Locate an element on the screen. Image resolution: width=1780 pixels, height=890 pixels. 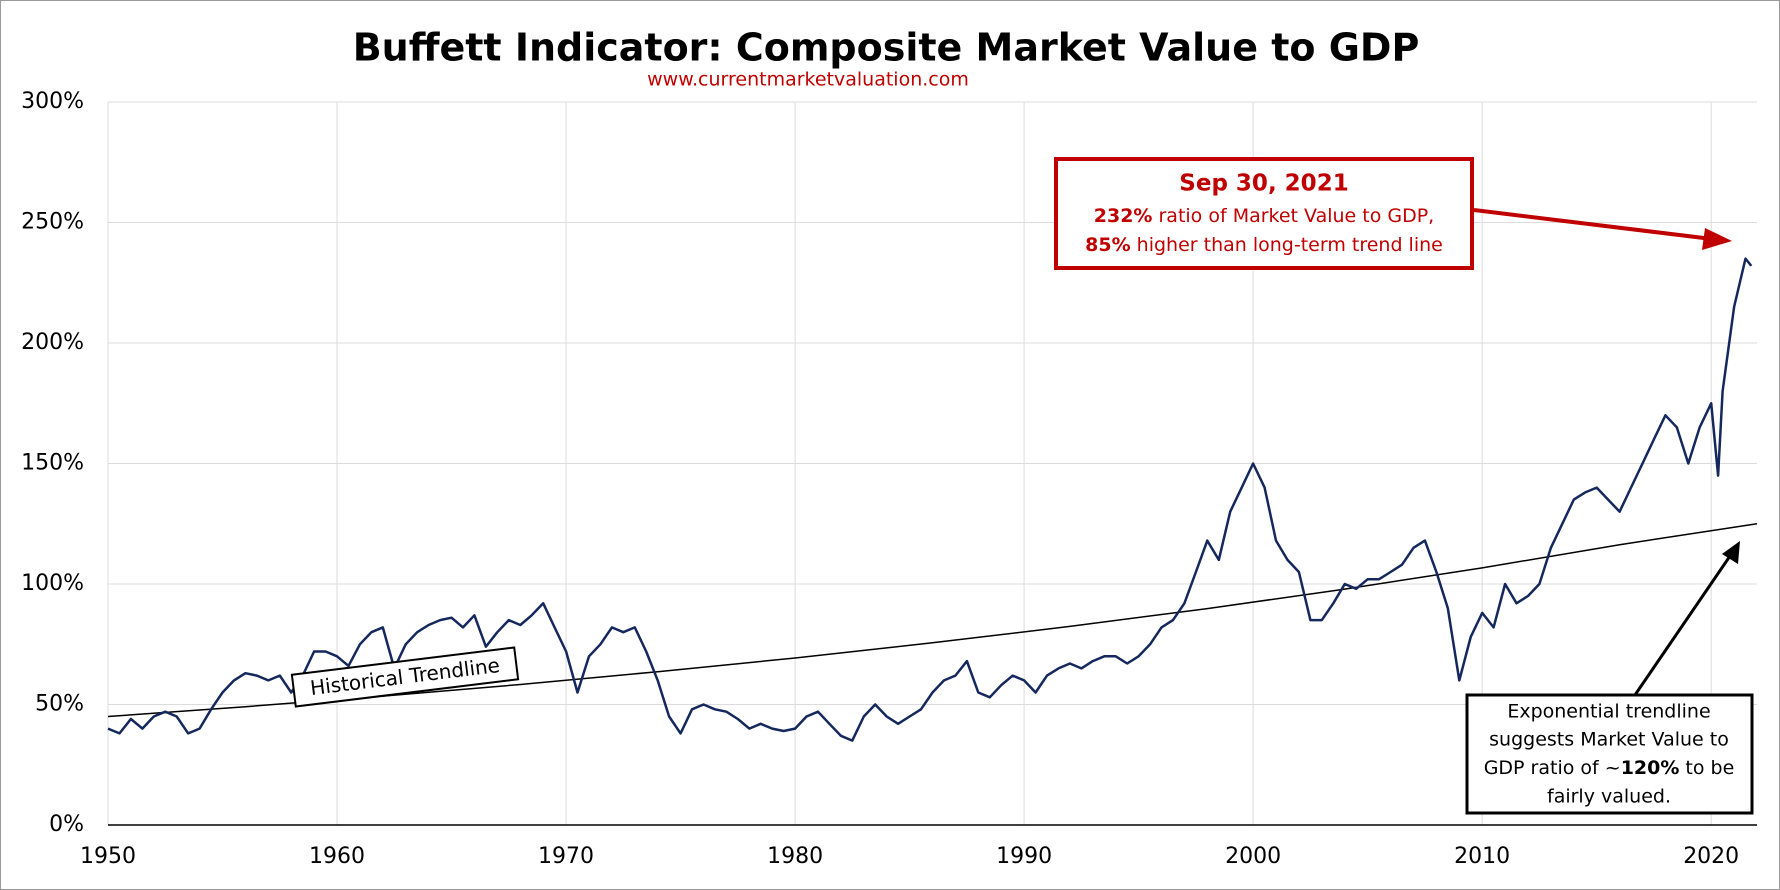
callout-text: higher than long-term trend line is located at coordinates (1287, 245).